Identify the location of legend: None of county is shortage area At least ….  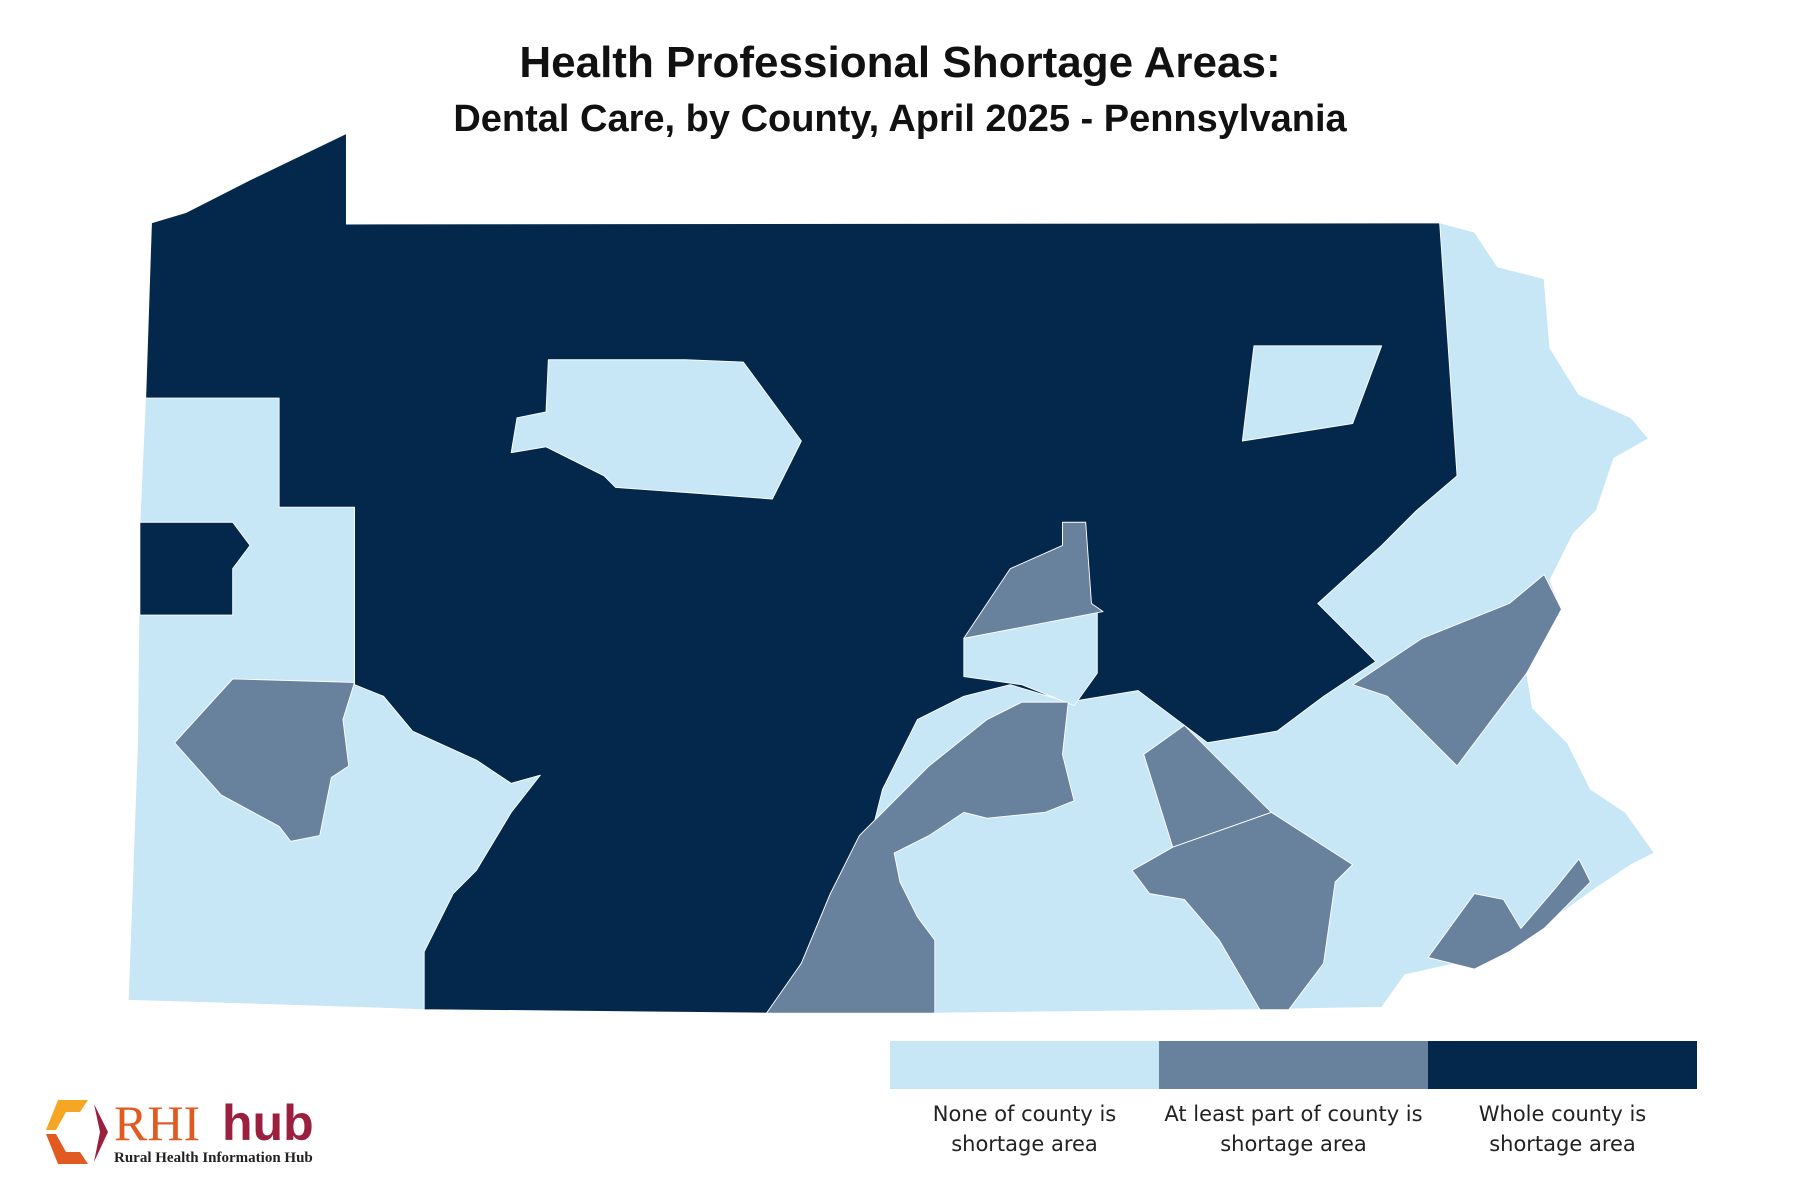
(1293, 1100).